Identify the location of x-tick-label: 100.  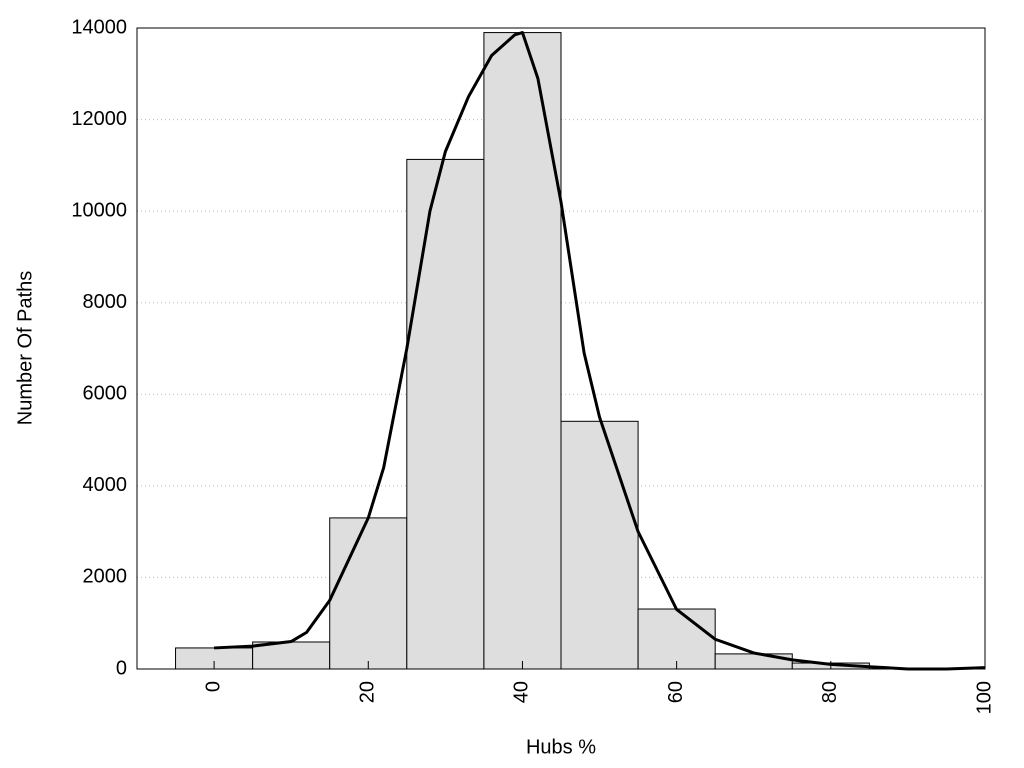
(984, 697).